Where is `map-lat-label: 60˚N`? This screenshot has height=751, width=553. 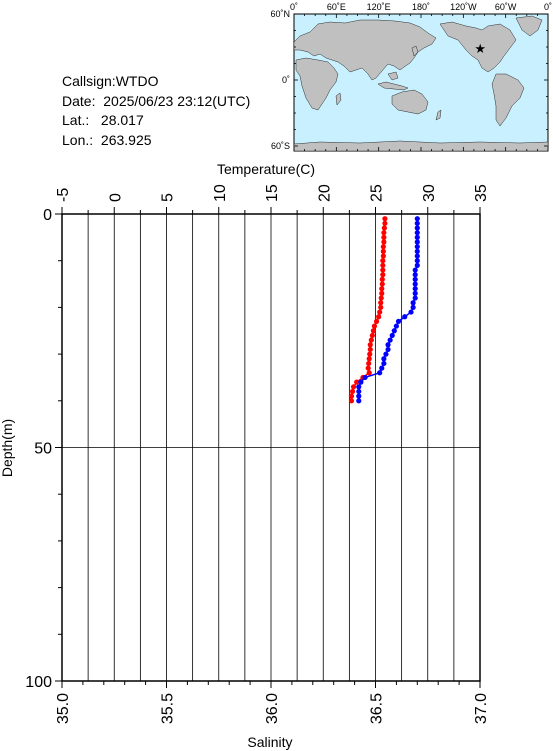
map-lat-label: 60˚N is located at coordinates (280, 14).